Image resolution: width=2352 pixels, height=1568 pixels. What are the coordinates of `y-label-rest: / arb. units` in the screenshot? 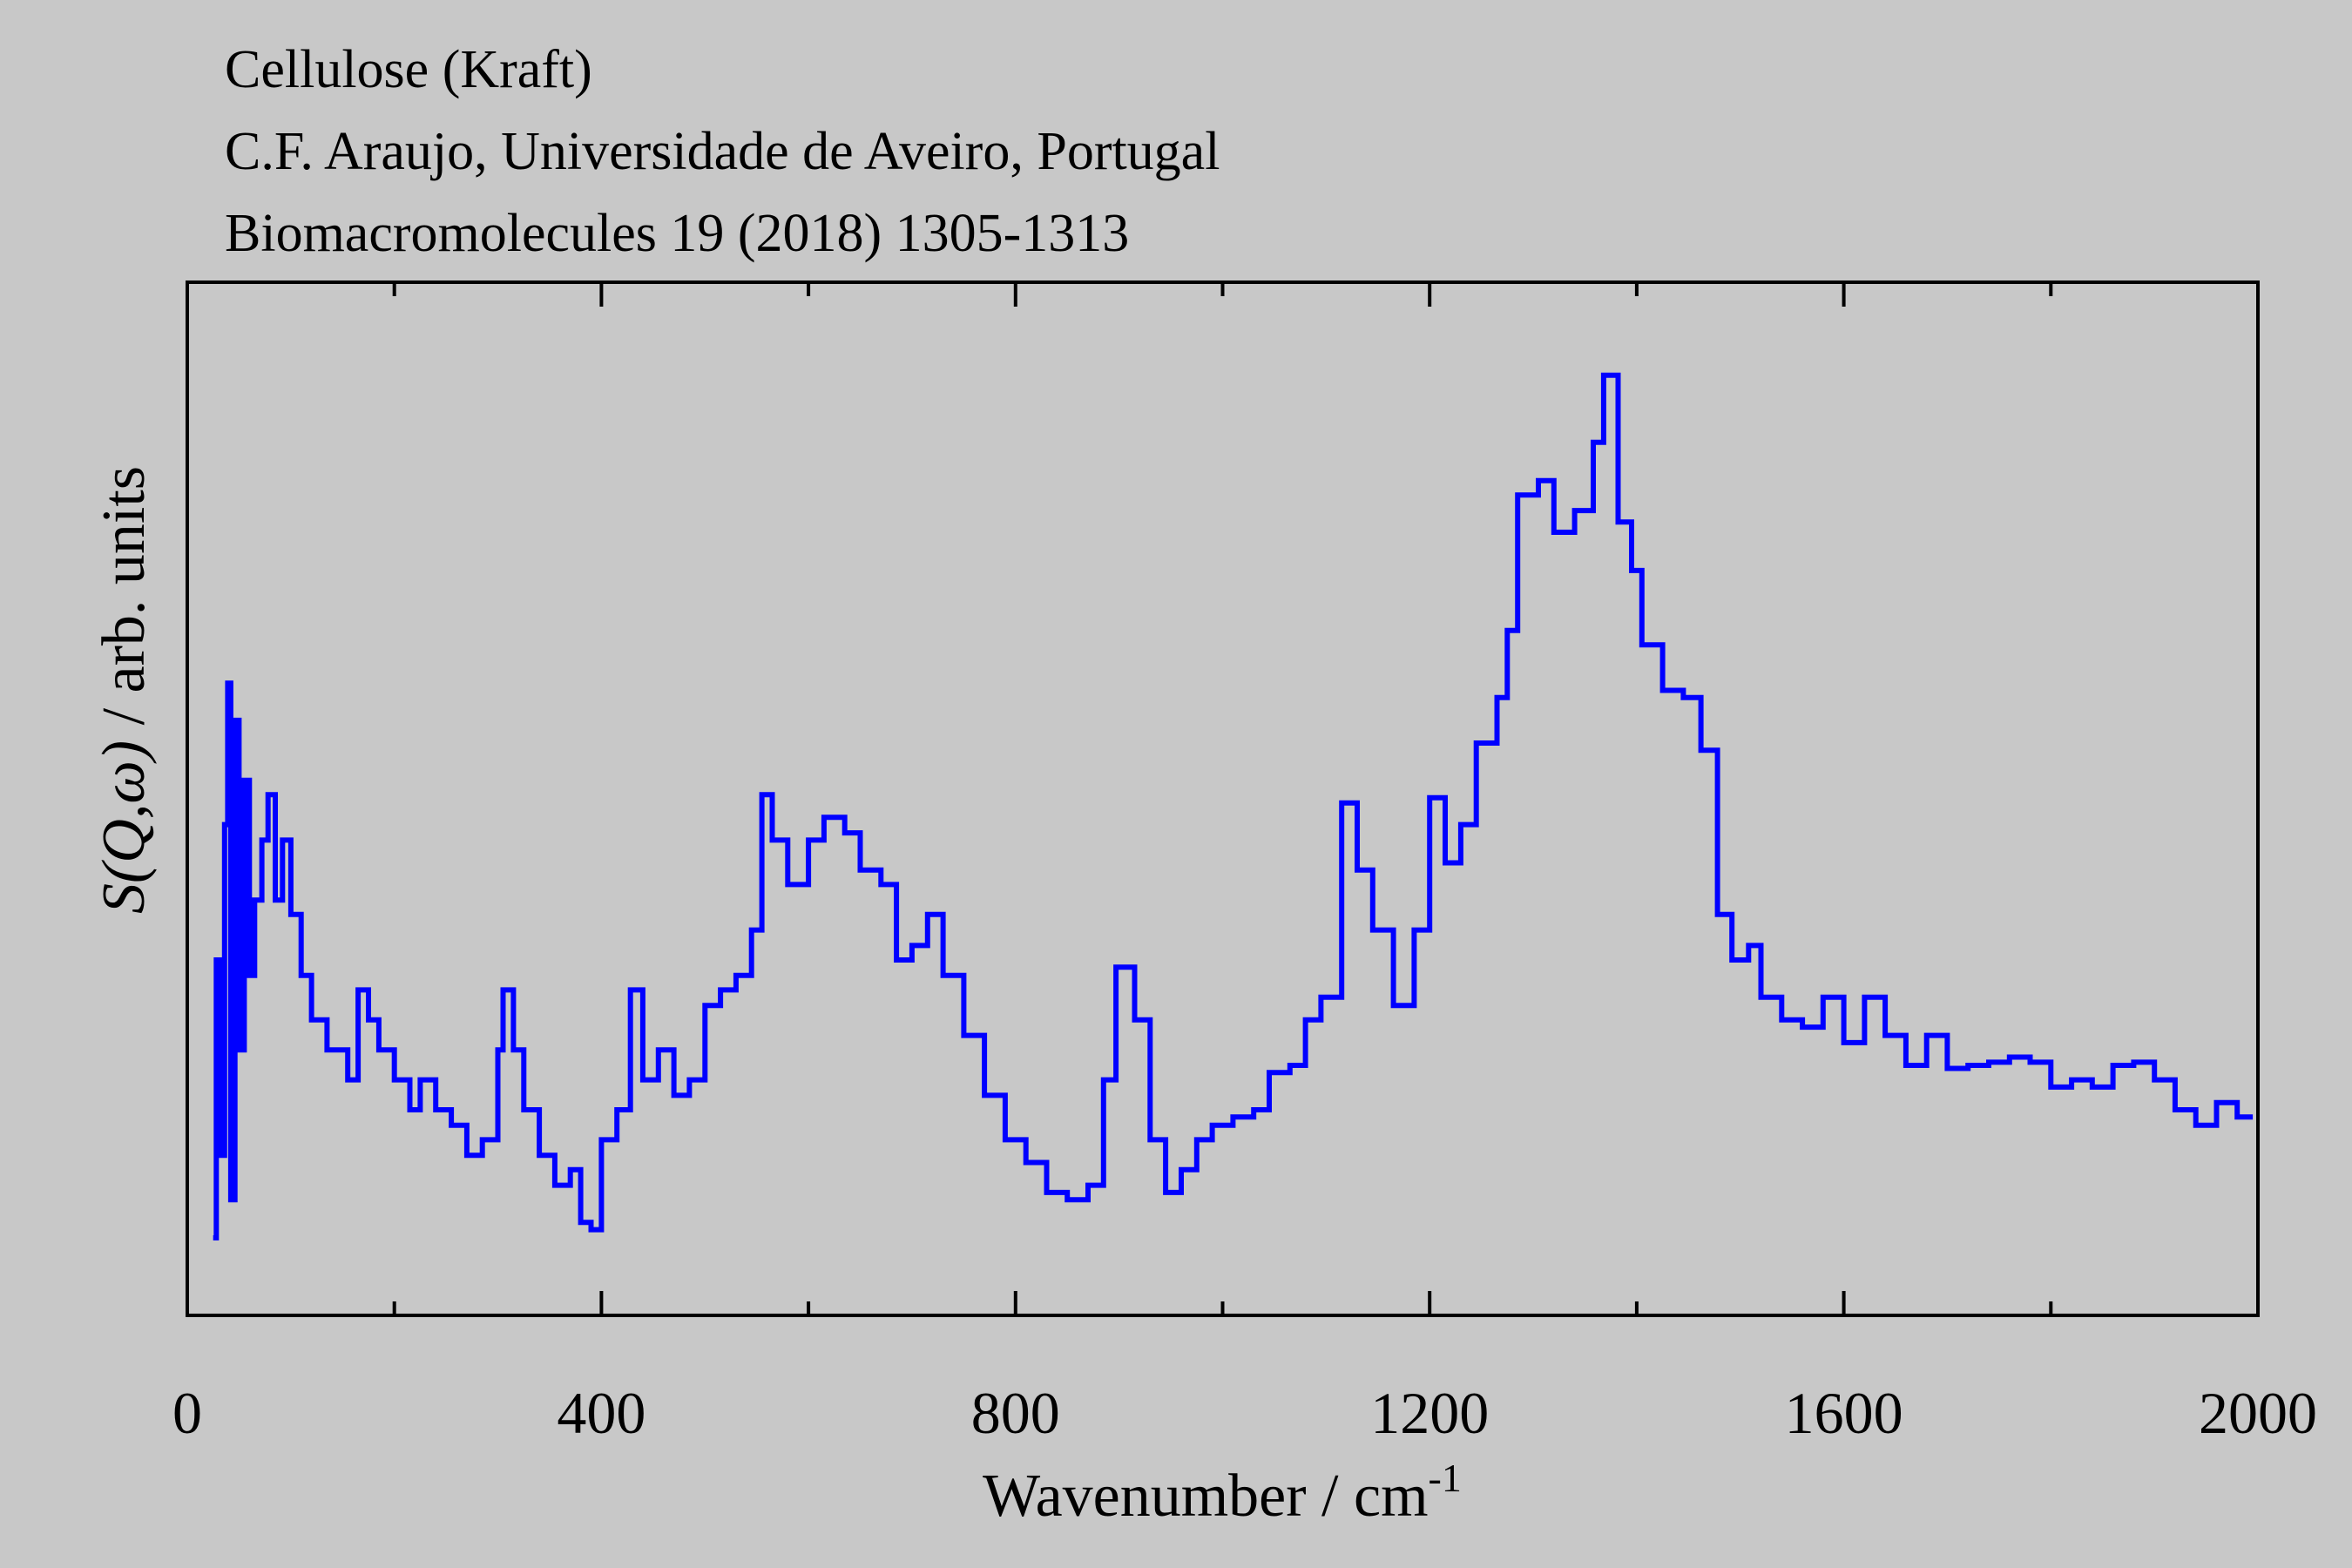 It's located at (125, 603).